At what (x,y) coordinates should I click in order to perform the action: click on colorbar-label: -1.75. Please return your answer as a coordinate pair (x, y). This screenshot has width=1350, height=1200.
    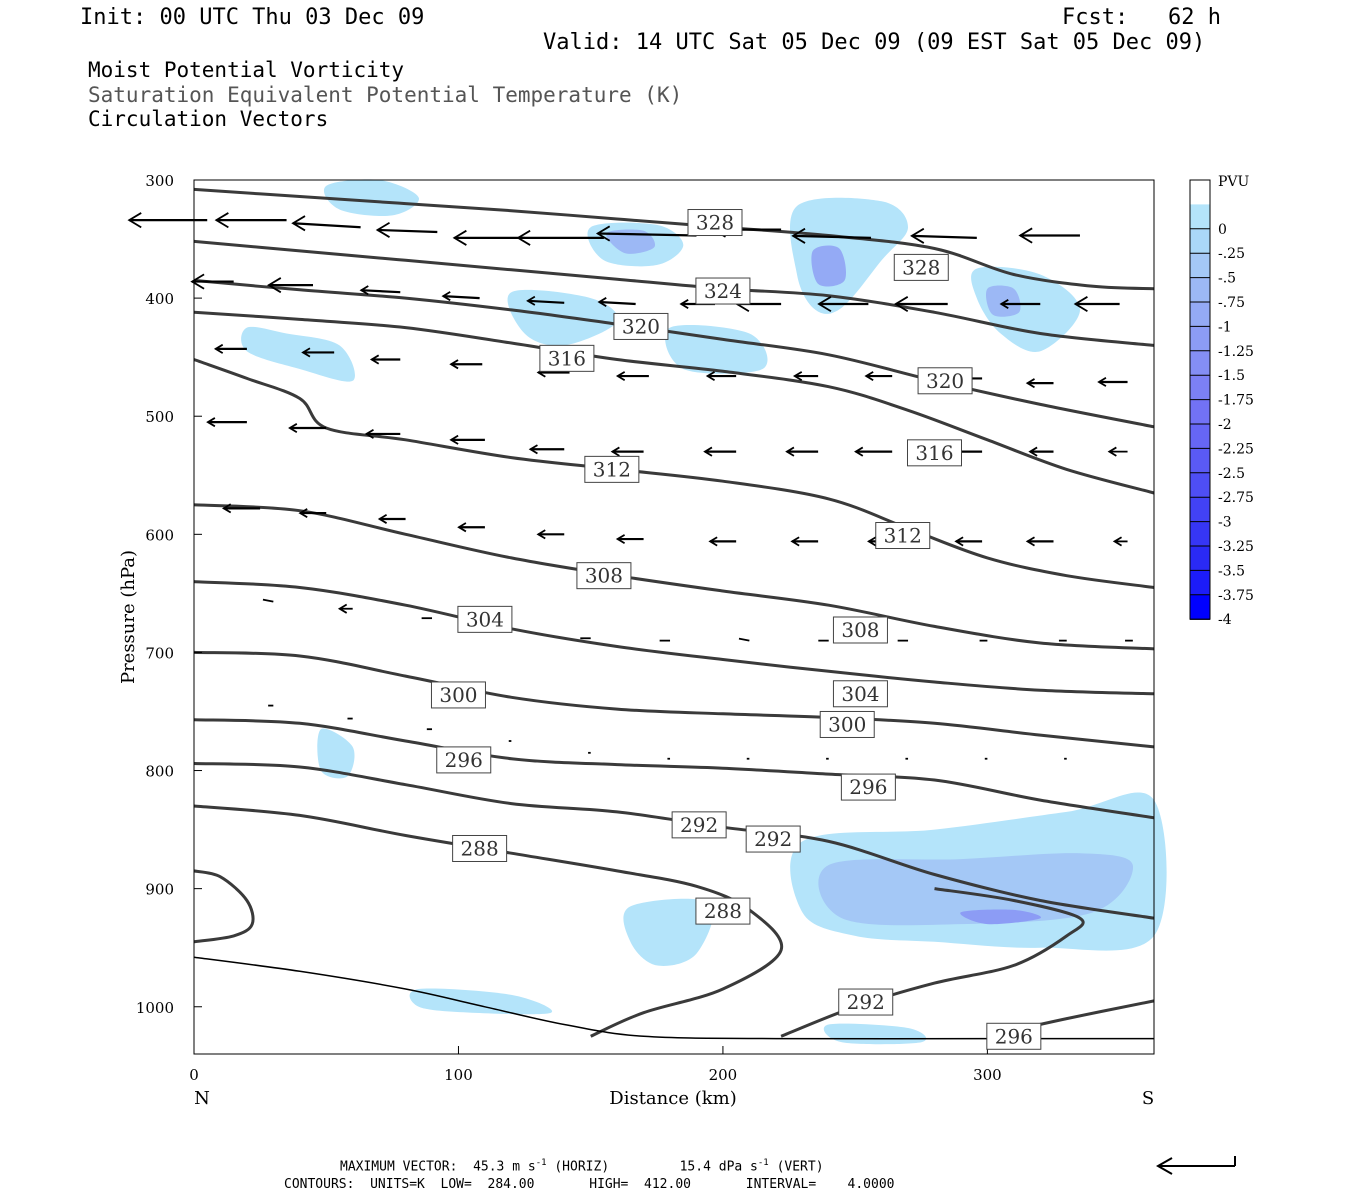
    Looking at the image, I should click on (1236, 401).